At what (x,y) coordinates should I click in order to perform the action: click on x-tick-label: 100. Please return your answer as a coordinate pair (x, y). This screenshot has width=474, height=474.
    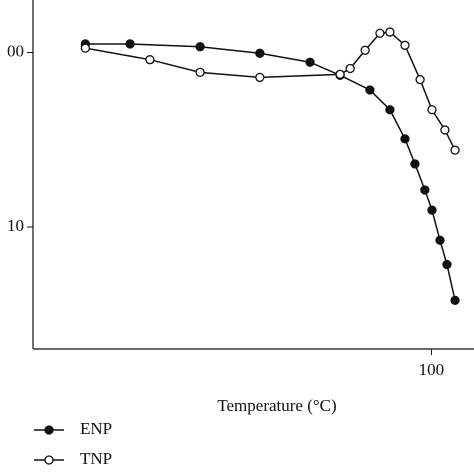
    Looking at the image, I should click on (432, 369).